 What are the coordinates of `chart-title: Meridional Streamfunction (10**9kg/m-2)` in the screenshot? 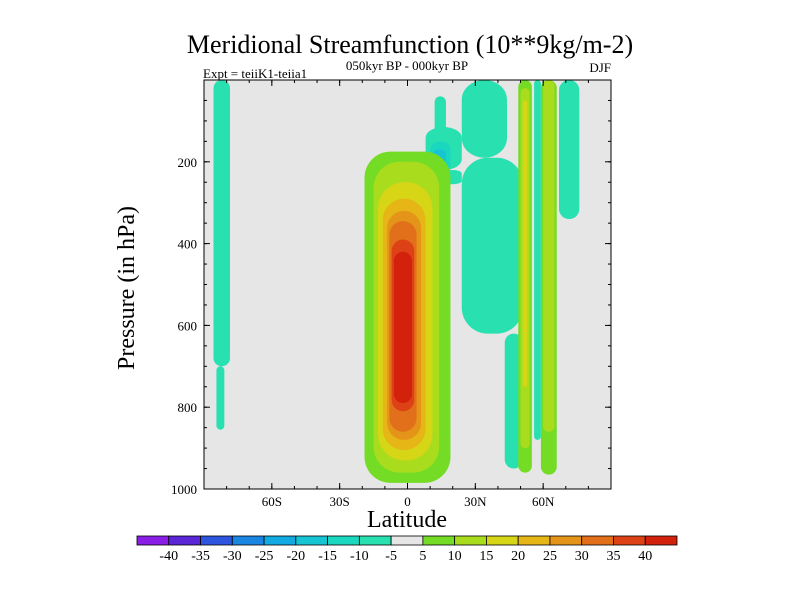 It's located at (410, 44).